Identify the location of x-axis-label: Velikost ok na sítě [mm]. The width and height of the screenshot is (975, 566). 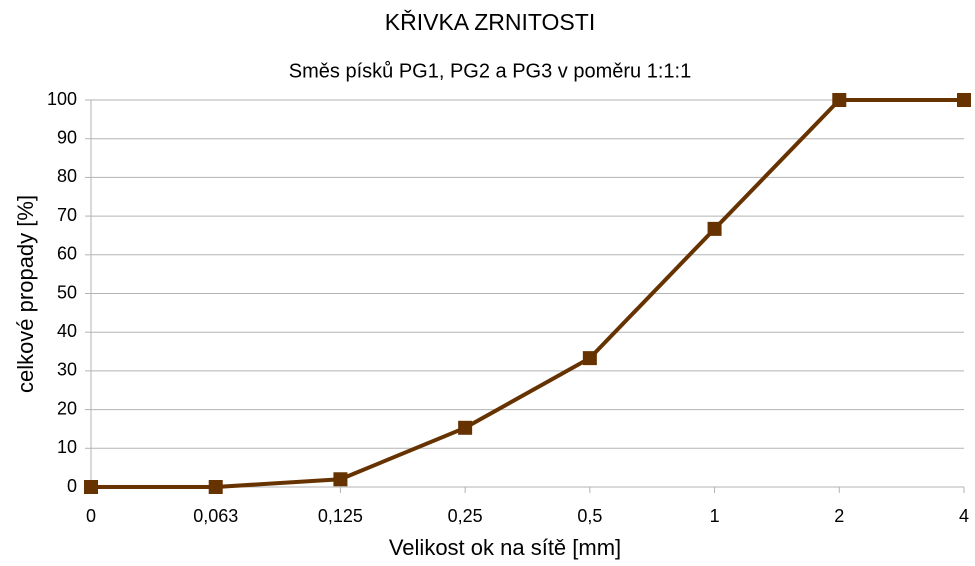
(505, 547).